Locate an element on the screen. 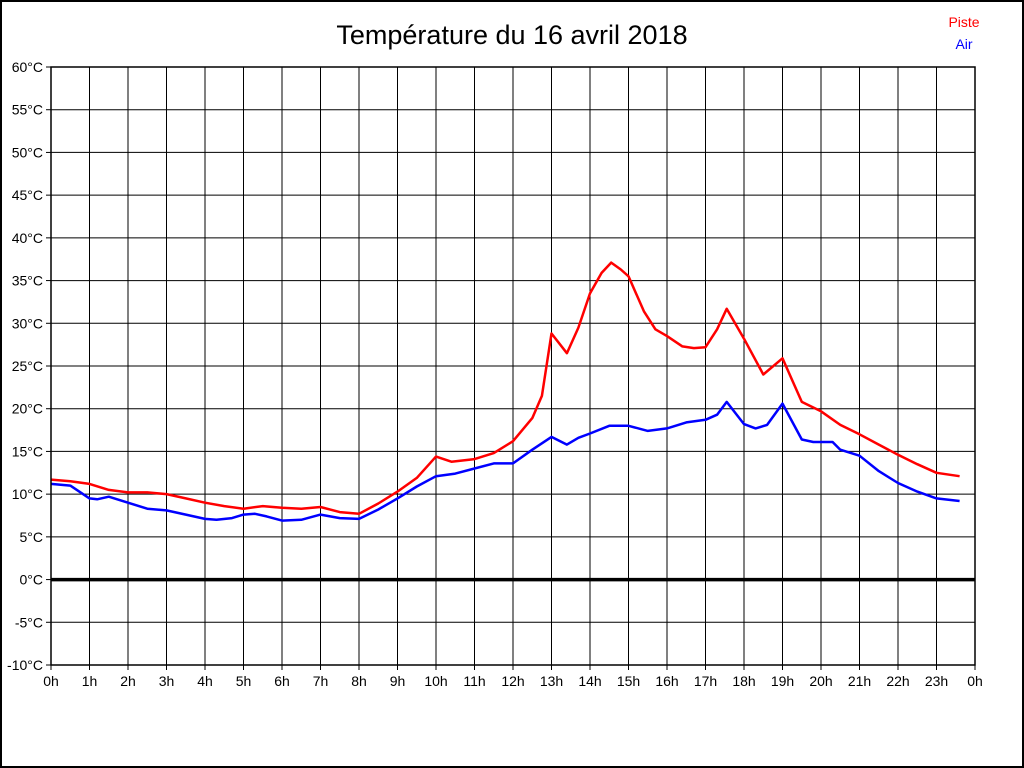 The height and width of the screenshot is (768, 1024). svg-text: 9h is located at coordinates (398, 681).